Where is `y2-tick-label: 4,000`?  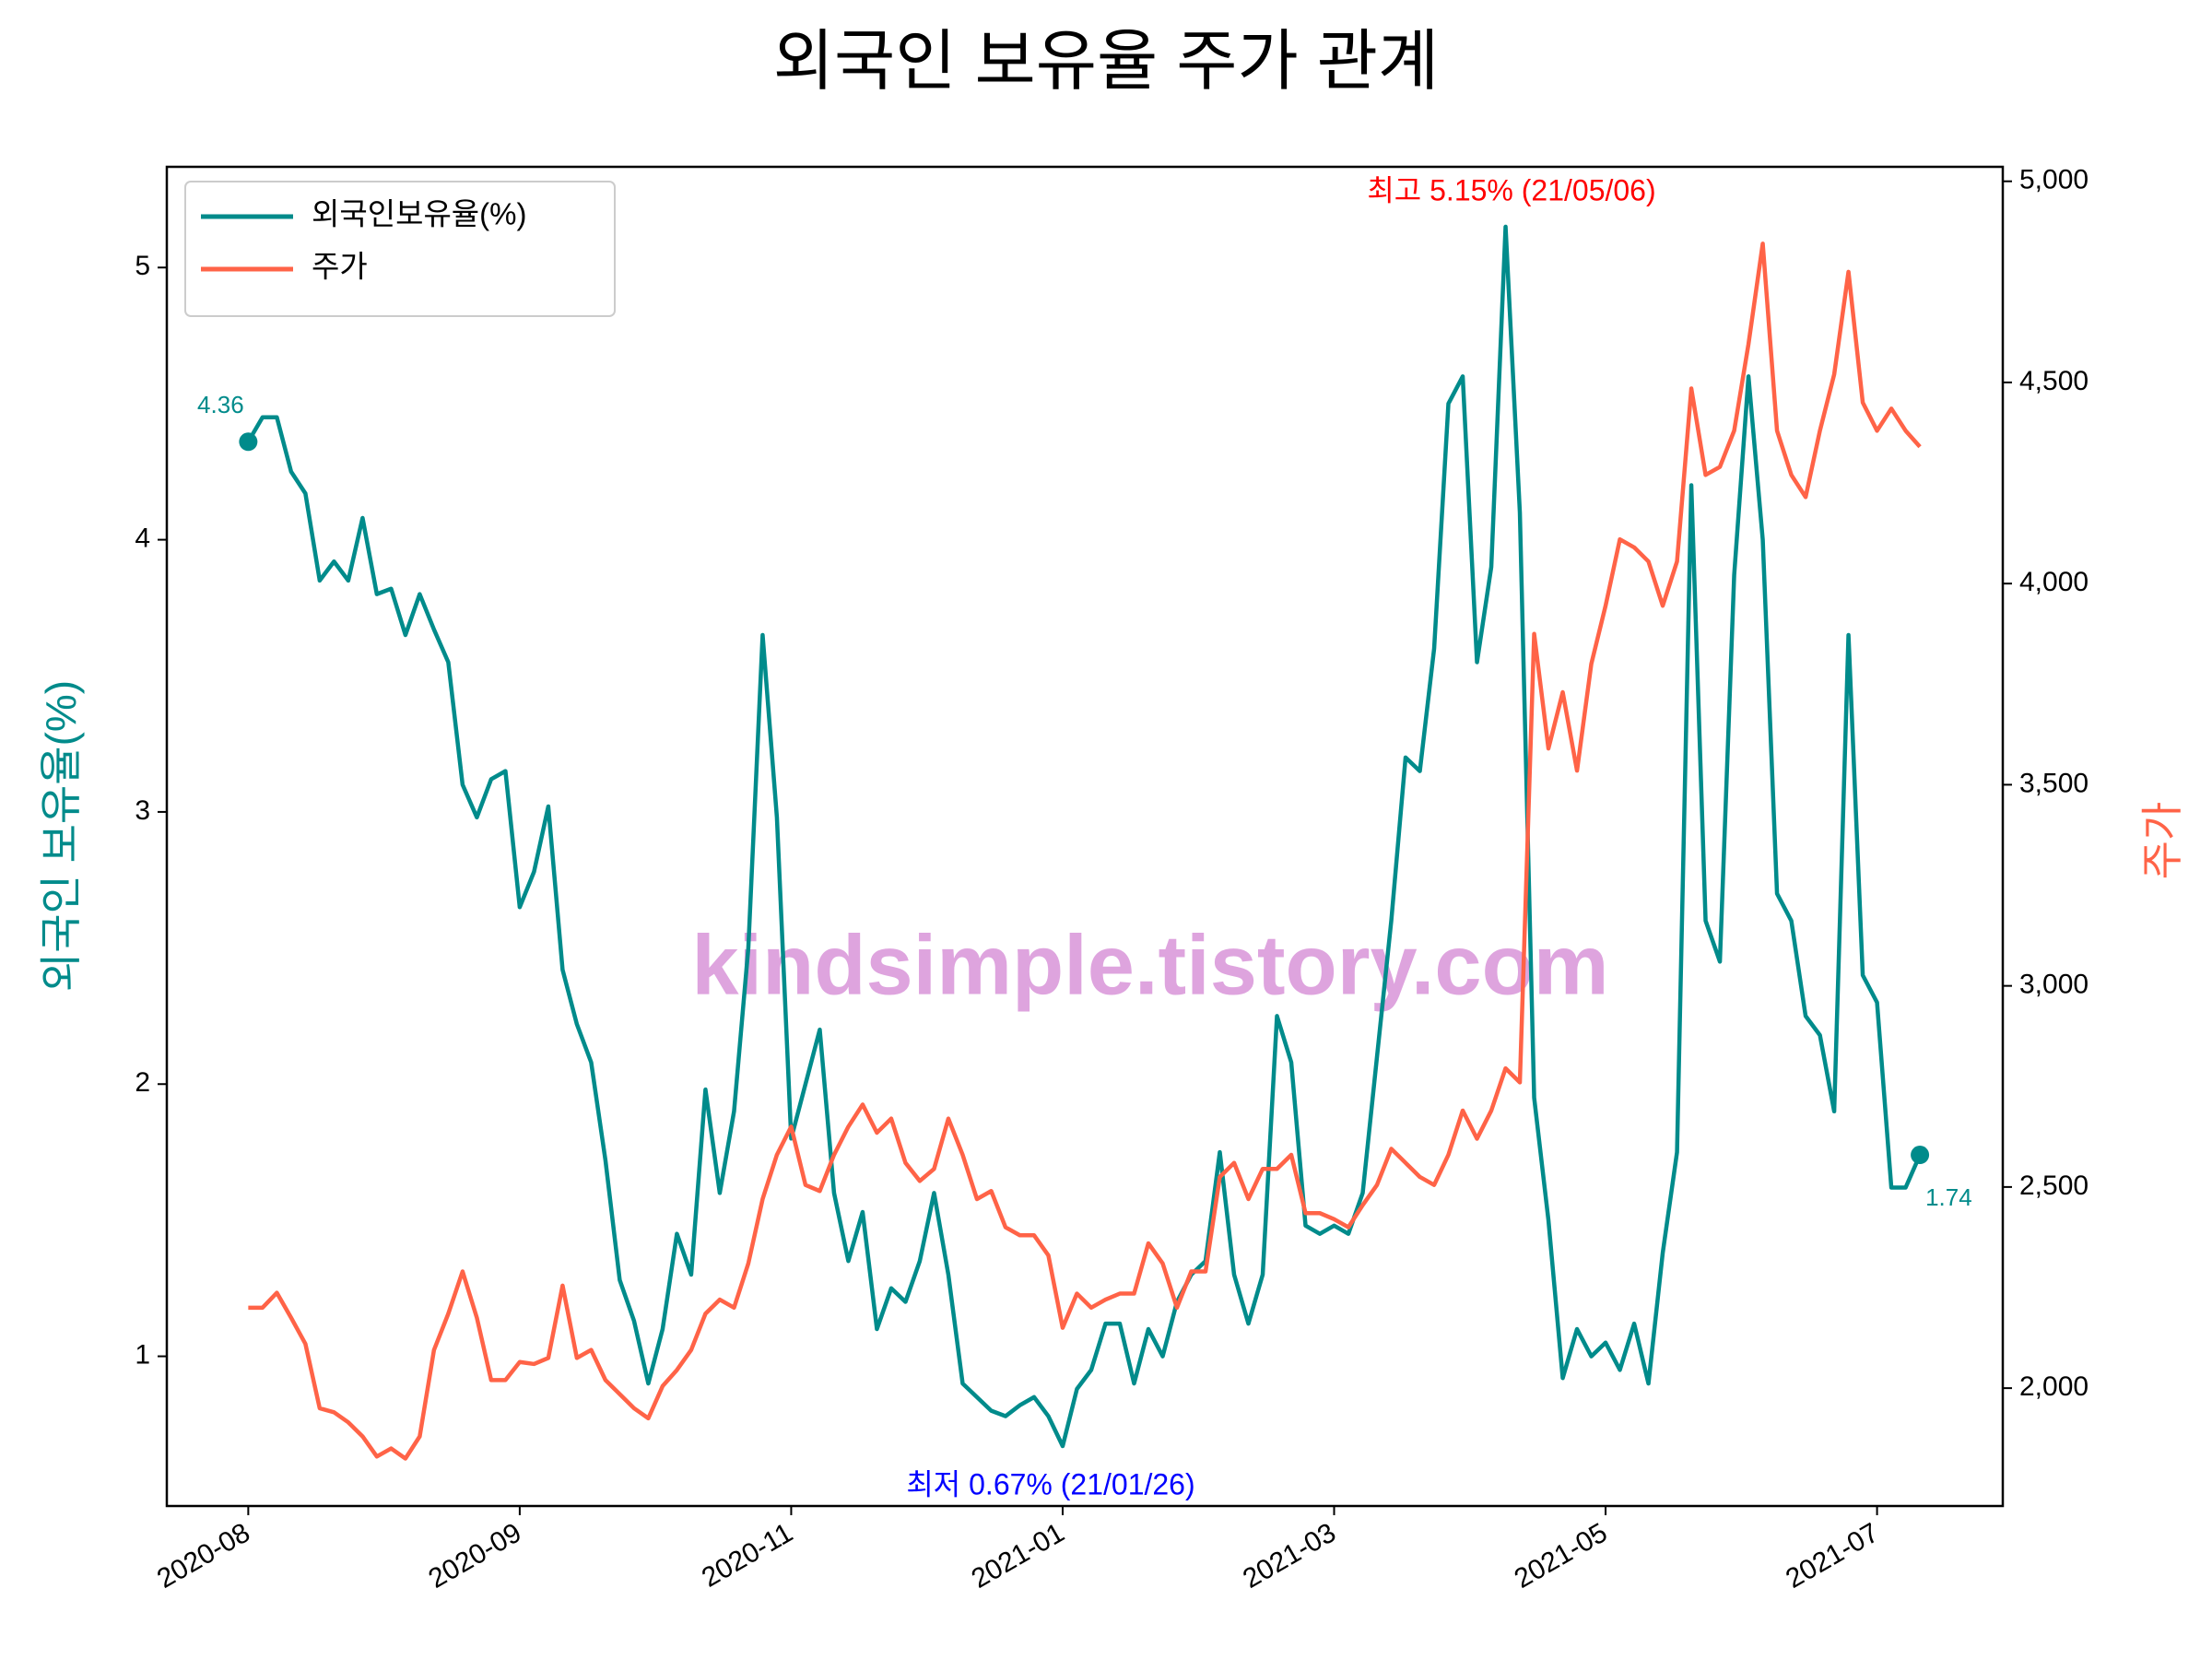
y2-tick-label: 4,000 is located at coordinates (2053, 582).